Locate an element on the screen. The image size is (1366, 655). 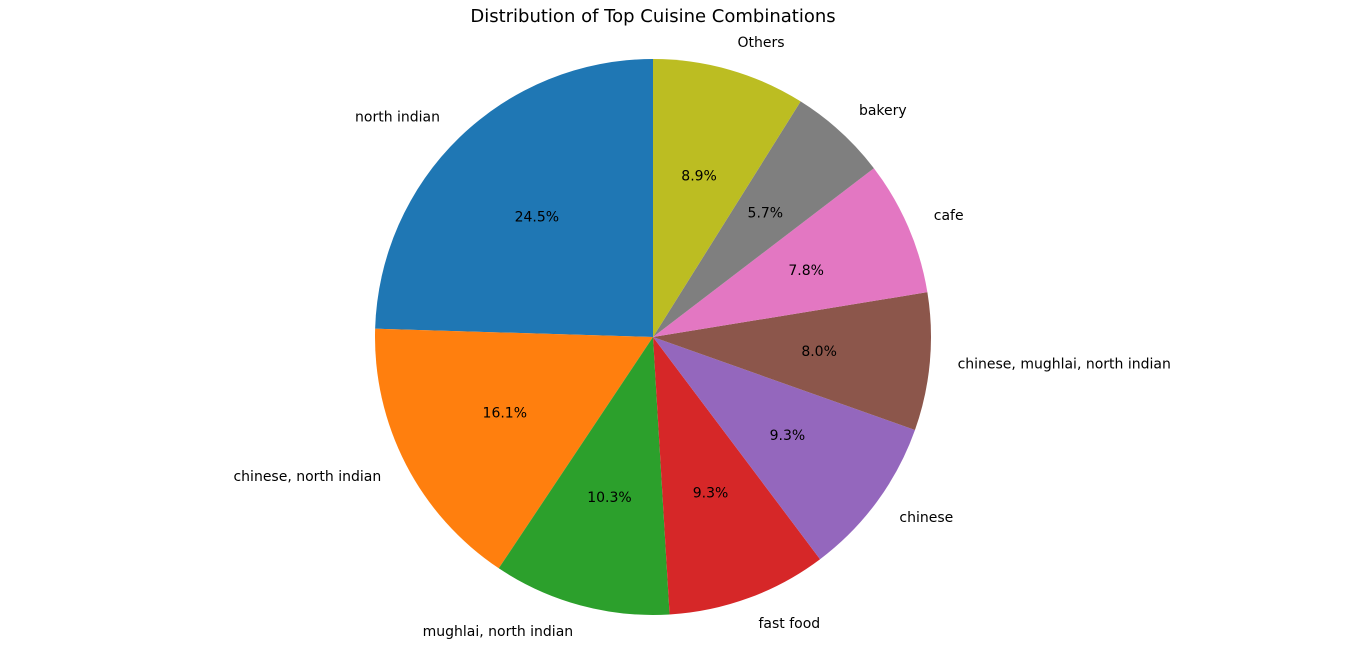
pie-pct-label-north-indian: 24.5% is located at coordinates (537, 217).